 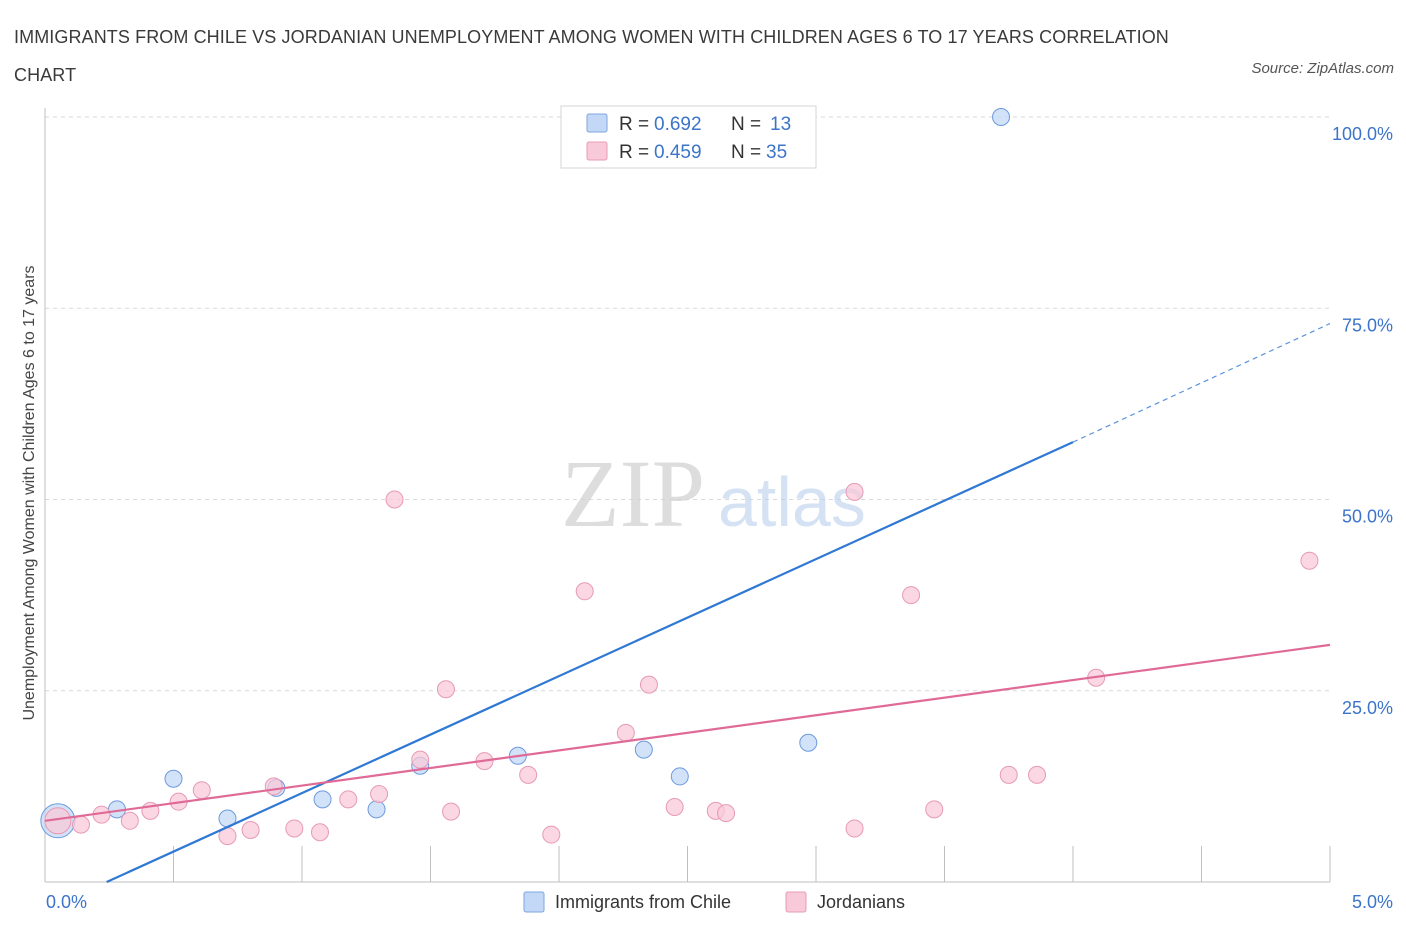 What do you see at coordinates (792, 502) in the screenshot?
I see `watermark-atlas: atlas` at bounding box center [792, 502].